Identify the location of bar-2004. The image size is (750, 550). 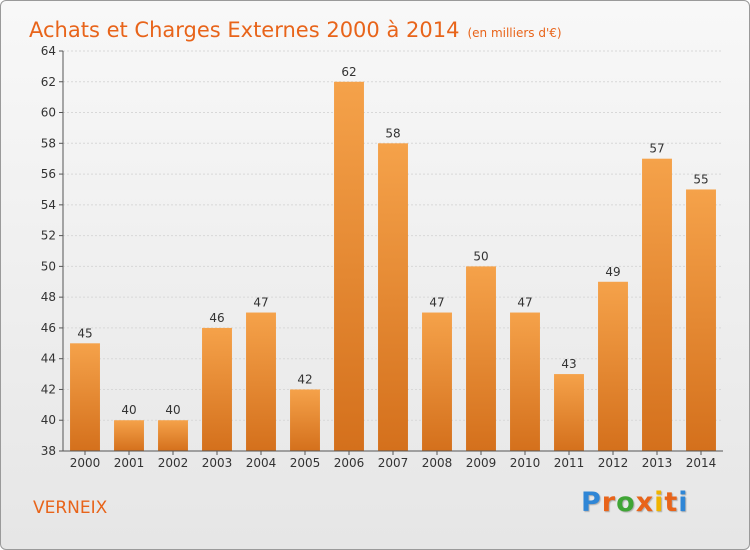
(261, 381).